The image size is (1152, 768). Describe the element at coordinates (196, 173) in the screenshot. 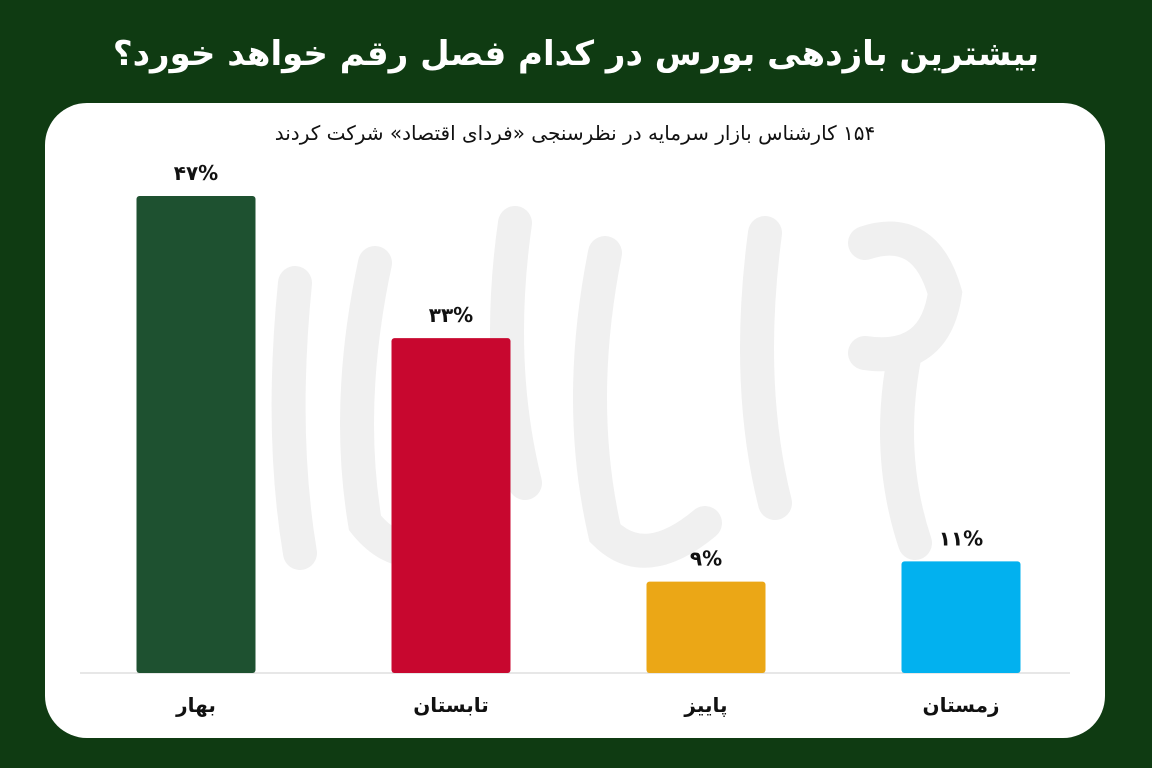

I see `data-label: ۴۷%` at that location.